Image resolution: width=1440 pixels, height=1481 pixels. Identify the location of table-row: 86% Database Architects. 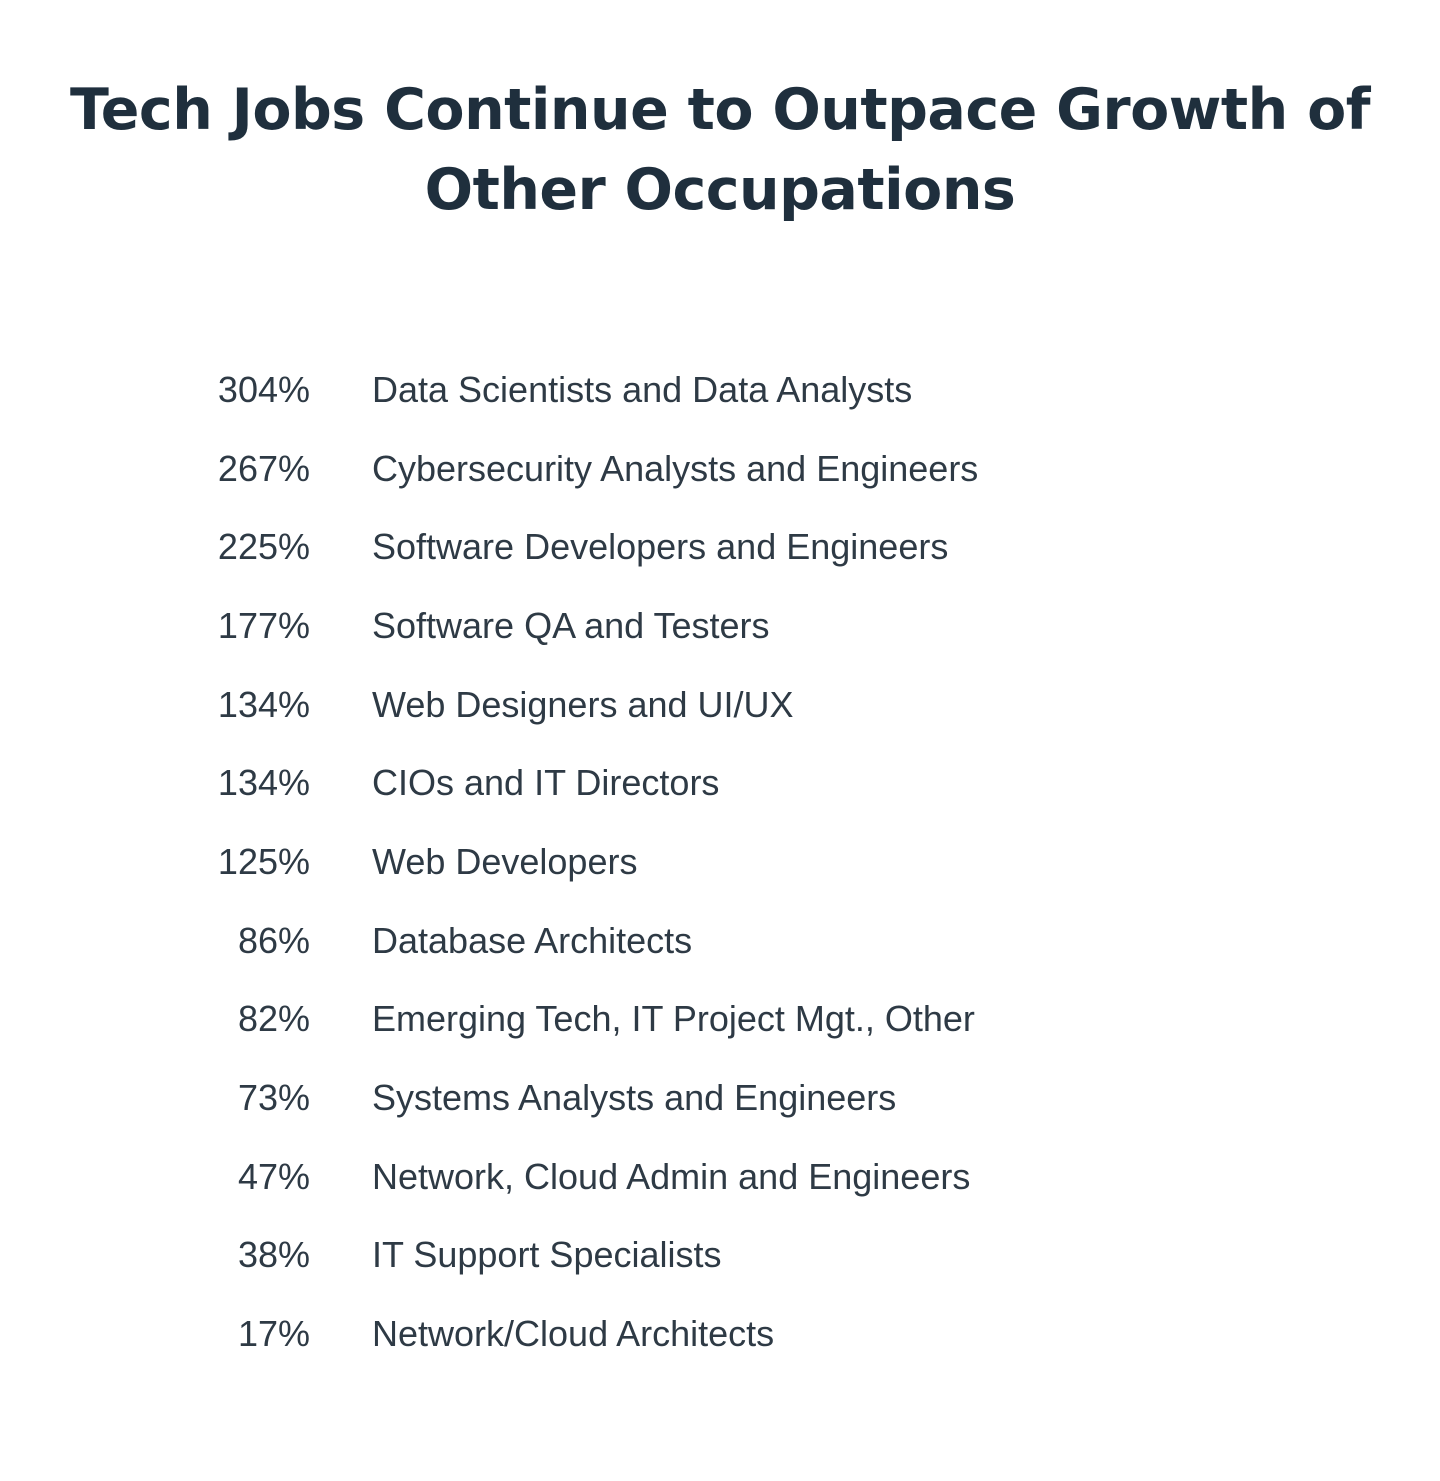
(720, 942).